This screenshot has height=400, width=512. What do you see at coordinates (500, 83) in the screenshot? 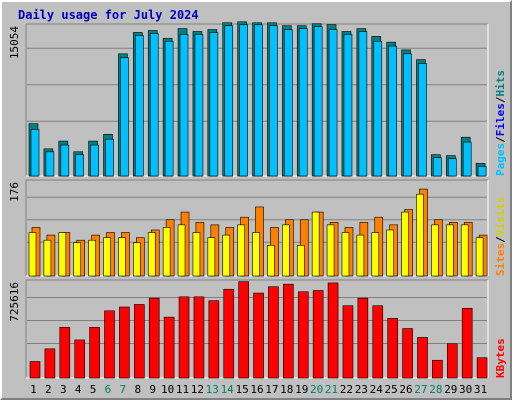
I see `legend-entry: Hits` at bounding box center [500, 83].